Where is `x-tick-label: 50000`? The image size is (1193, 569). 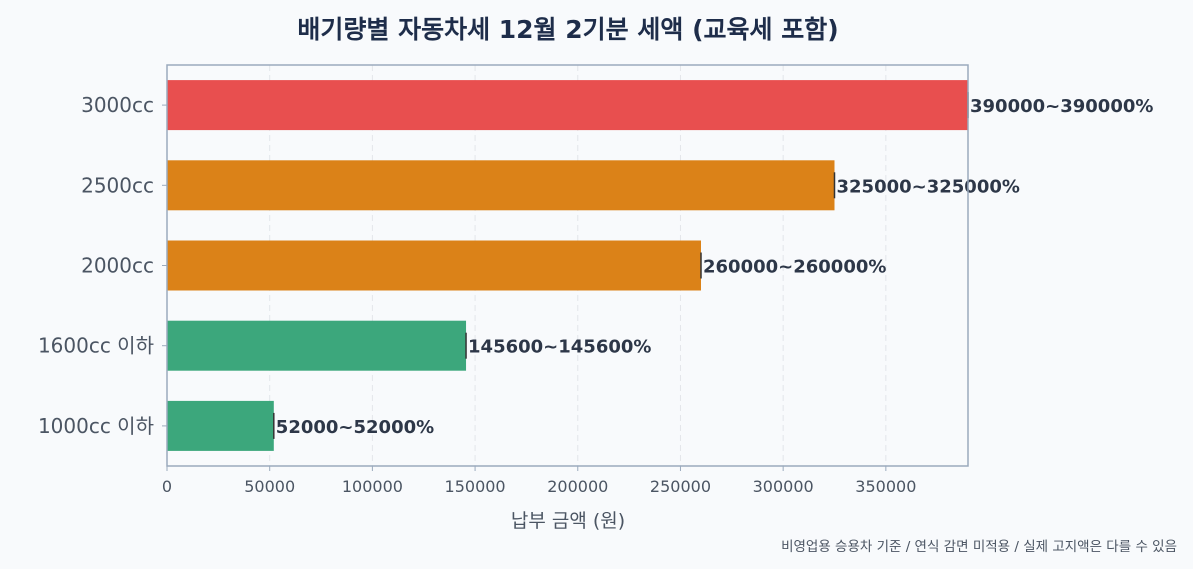 x-tick-label: 50000 is located at coordinates (269, 486).